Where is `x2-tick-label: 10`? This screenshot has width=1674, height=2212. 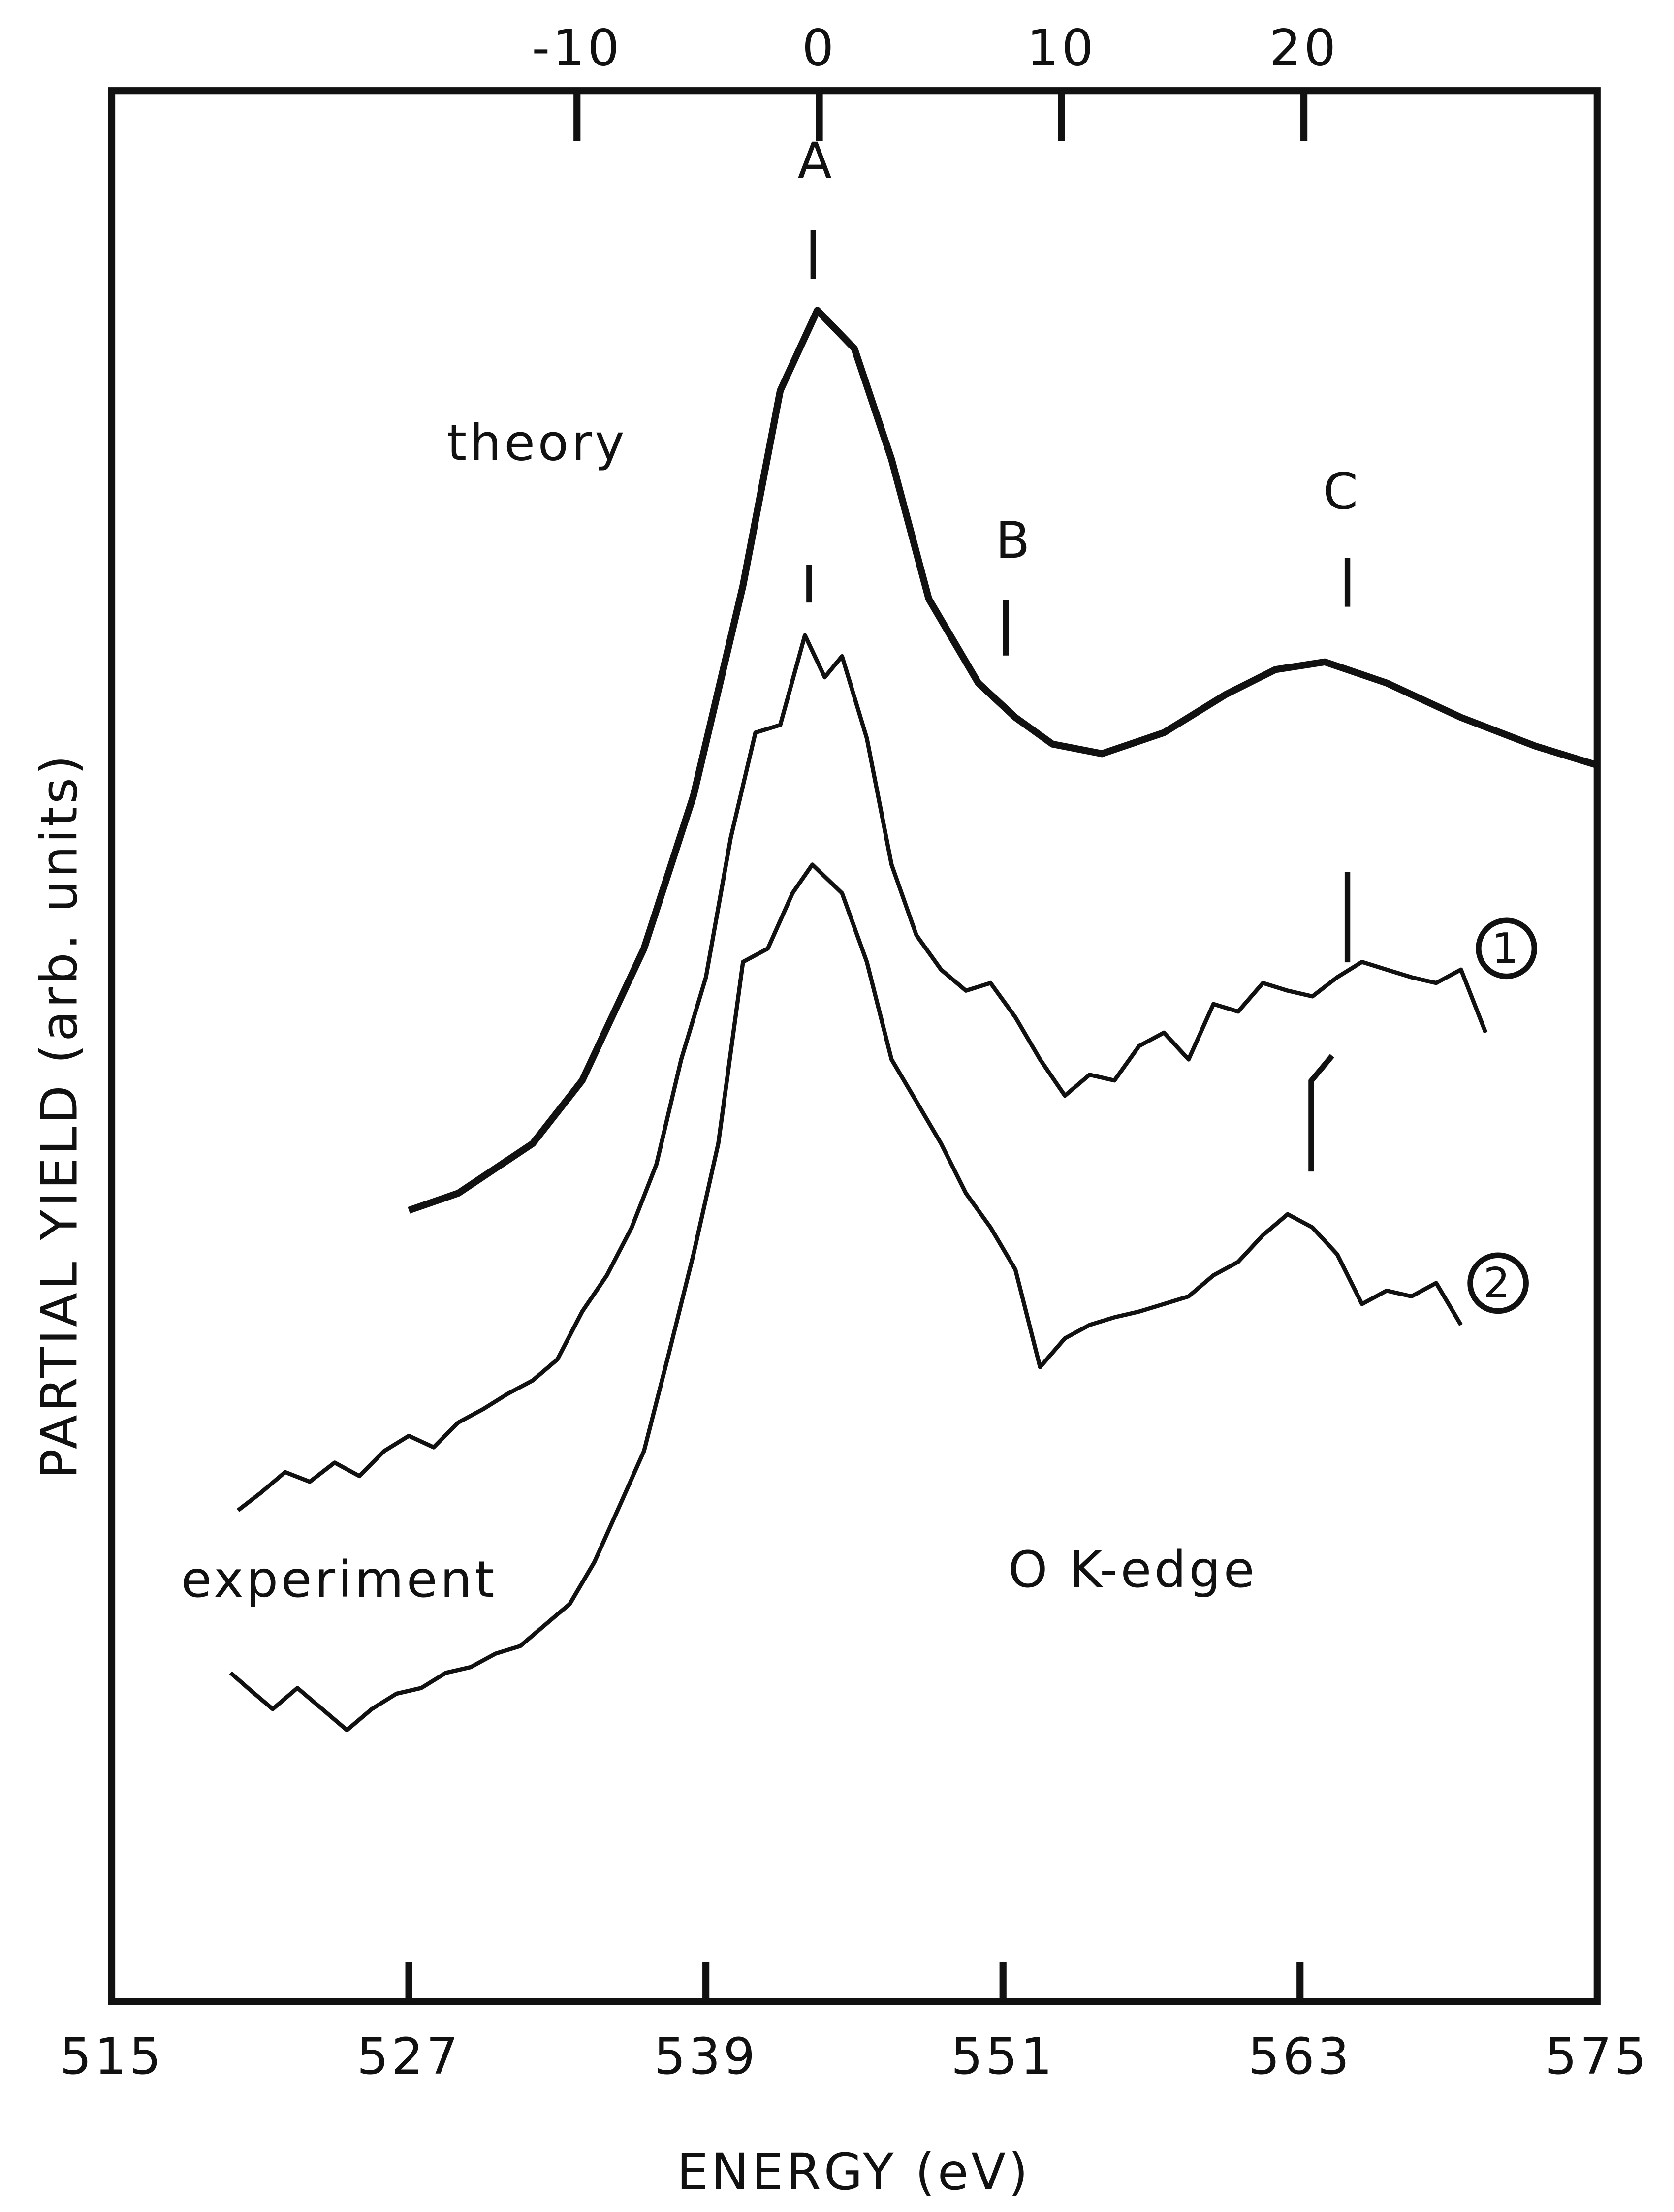 x2-tick-label: 10 is located at coordinates (1062, 49).